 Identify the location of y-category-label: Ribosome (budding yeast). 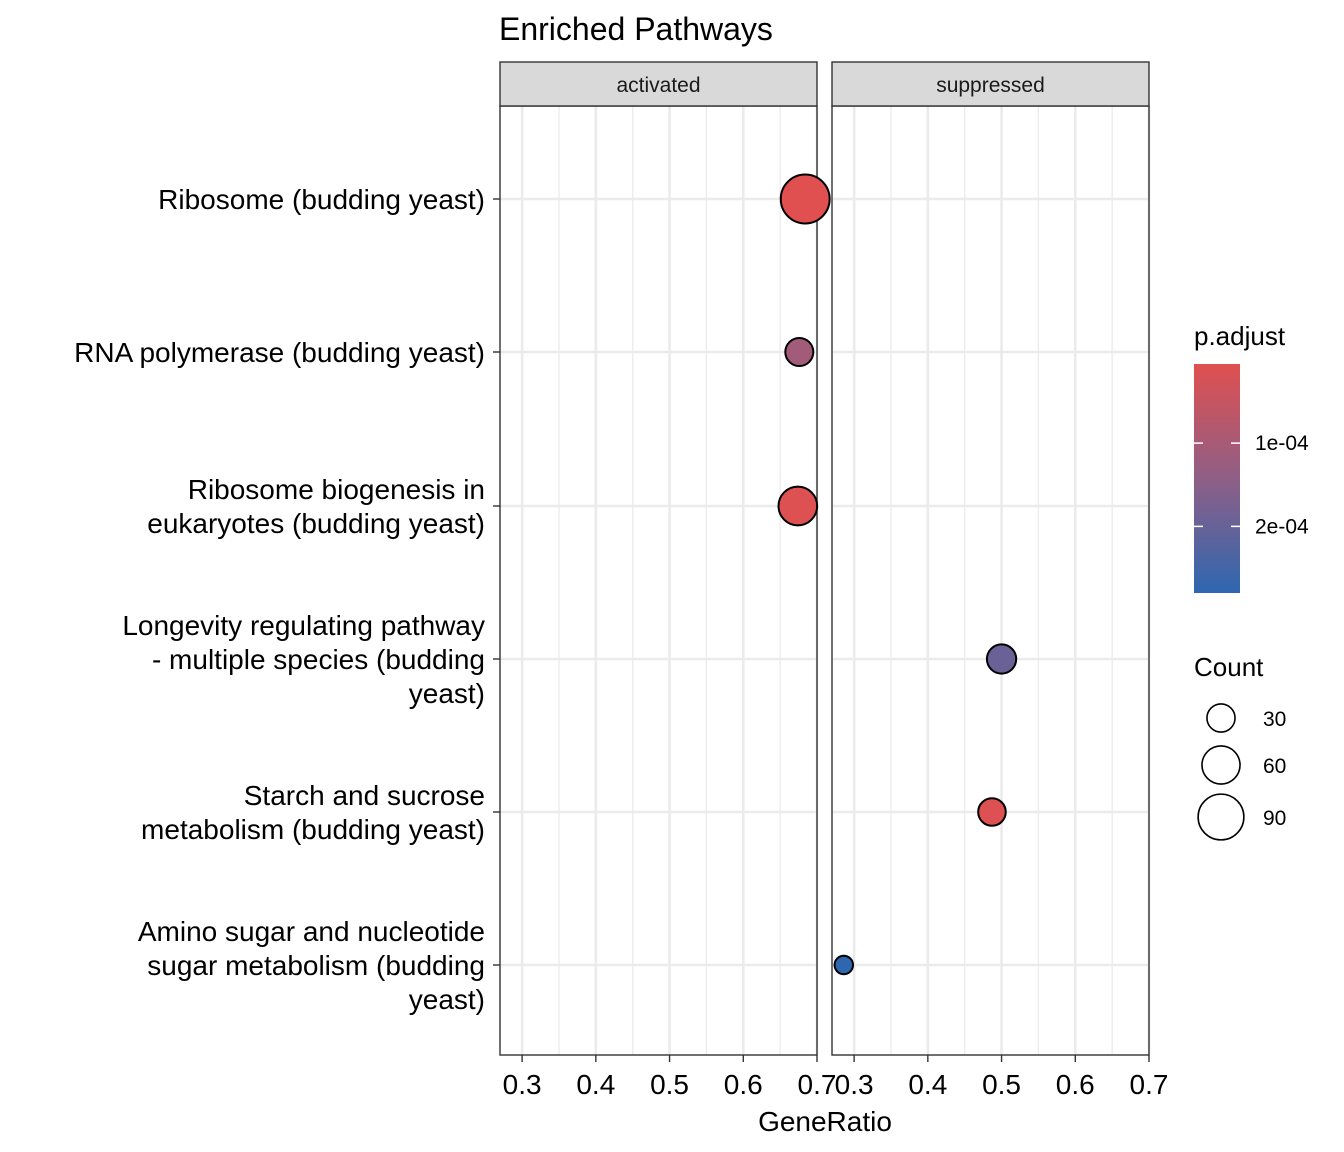
(321, 199).